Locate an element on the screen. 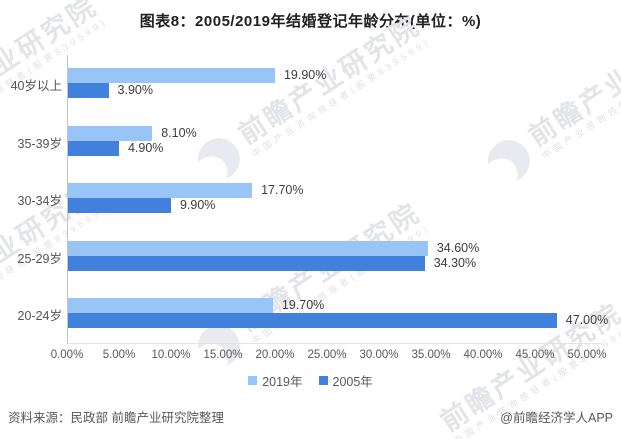  y-axis-line is located at coordinates (67, 199).